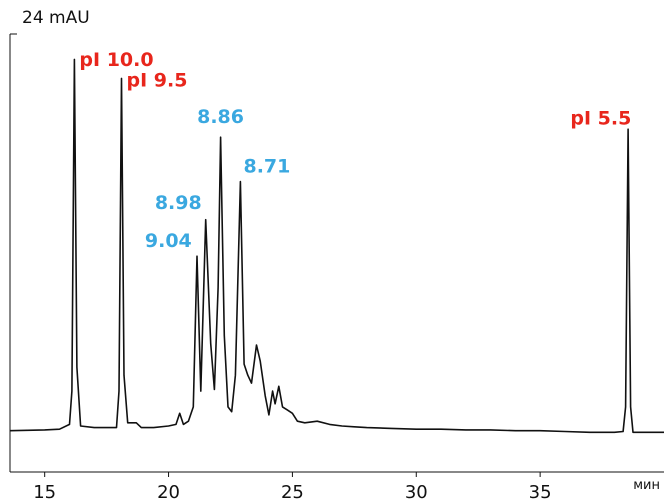 This screenshot has width=664, height=503. What do you see at coordinates (416, 492) in the screenshot?
I see `x-tick-label-30: 30` at bounding box center [416, 492].